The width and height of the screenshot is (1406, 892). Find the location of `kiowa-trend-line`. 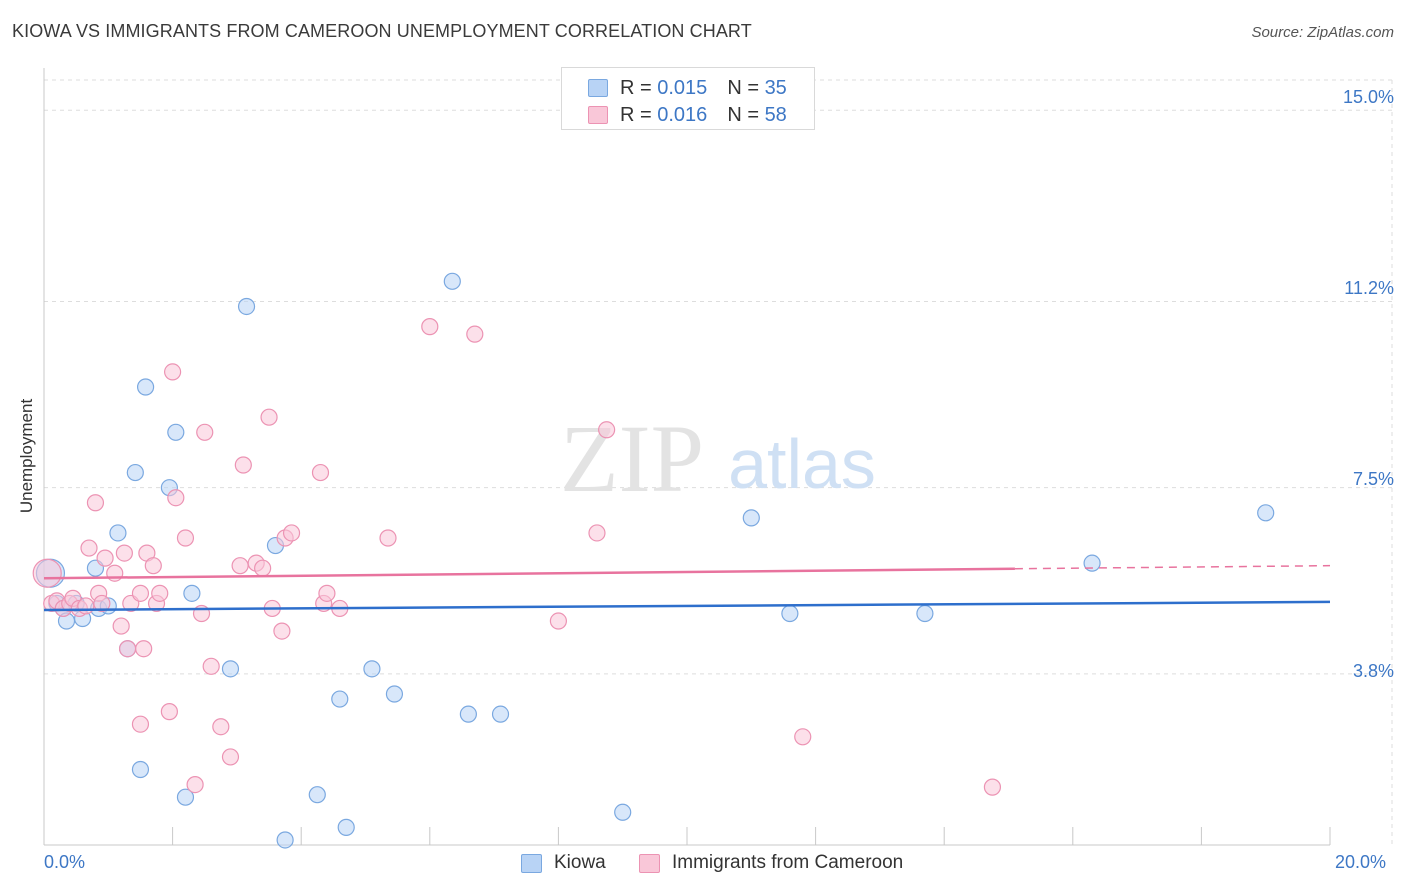

kiowa-trend-line is located at coordinates (687, 606).